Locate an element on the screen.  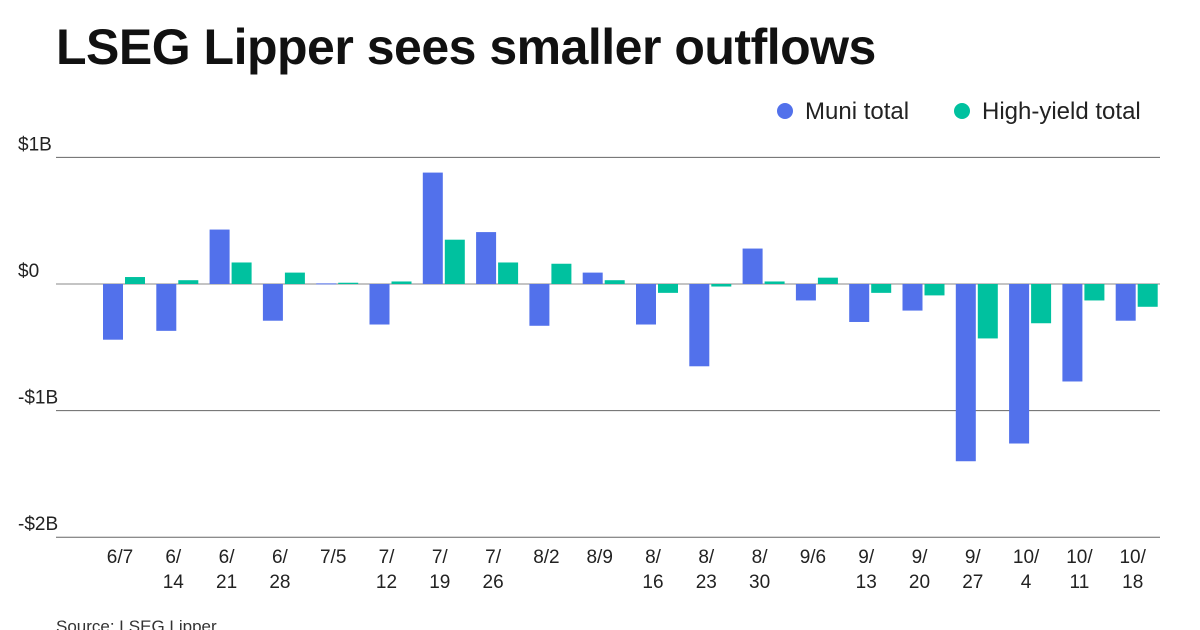
x-tick-label: 6/28 is located at coordinates (279, 570).